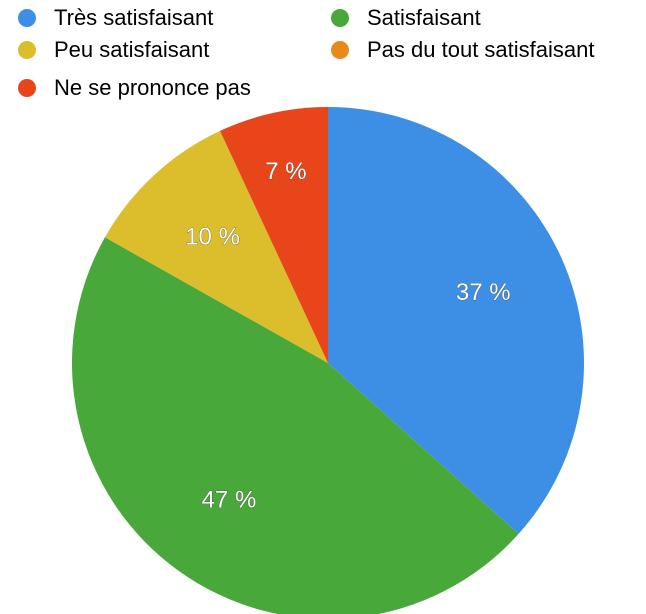 The height and width of the screenshot is (614, 646). What do you see at coordinates (131, 49) in the screenshot?
I see `legend-label: Peu satisfaisant` at bounding box center [131, 49].